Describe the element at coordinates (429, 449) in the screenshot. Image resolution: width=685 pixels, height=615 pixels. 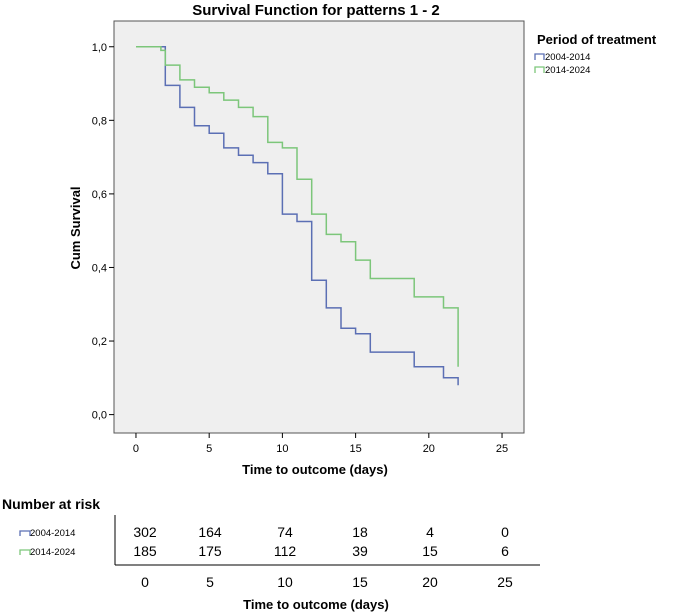
I see `x-tick-label: 20` at that location.